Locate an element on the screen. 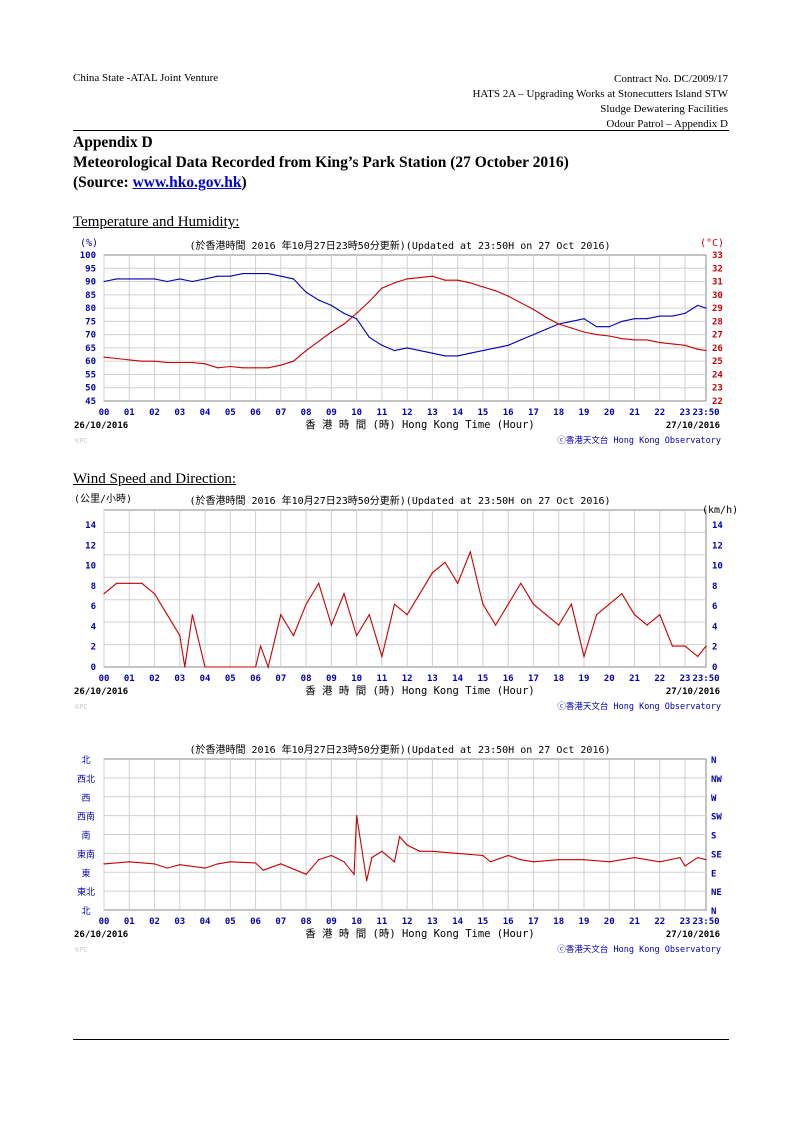  y-tick-left: 2 is located at coordinates (93, 648).